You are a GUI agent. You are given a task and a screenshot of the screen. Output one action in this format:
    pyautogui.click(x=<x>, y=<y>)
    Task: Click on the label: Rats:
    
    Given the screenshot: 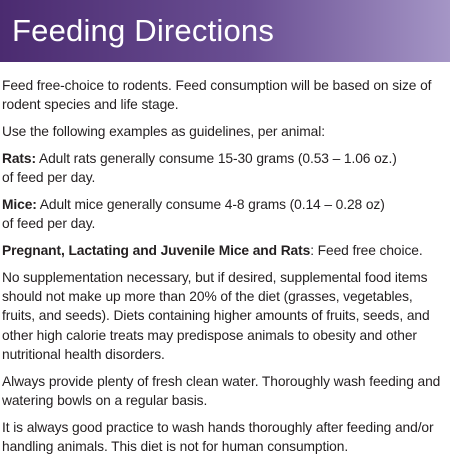 What is the action you would take?
    pyautogui.click(x=19, y=158)
    